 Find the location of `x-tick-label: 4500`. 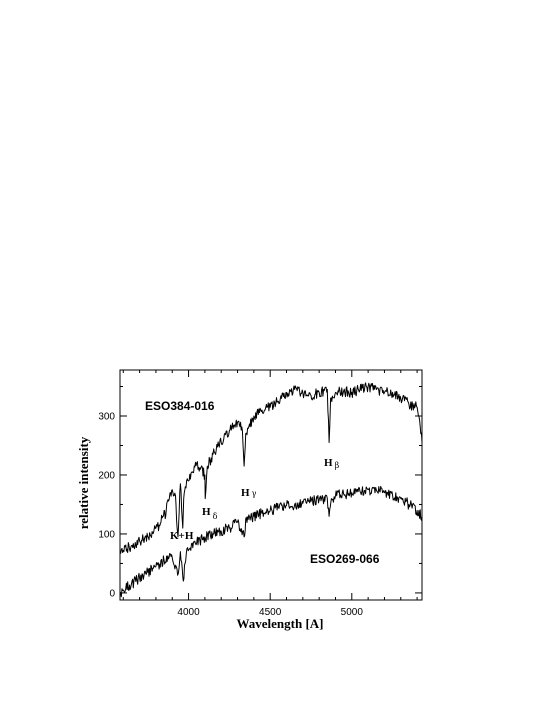

x-tick-label: 4500 is located at coordinates (270, 612).